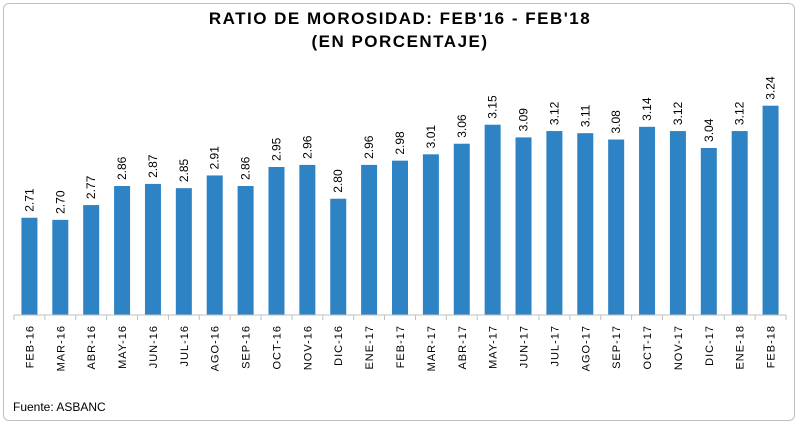 Image resolution: width=800 pixels, height=425 pixels. Describe the element at coordinates (586, 348) in the screenshot. I see `category-label: AGO-17` at that location.